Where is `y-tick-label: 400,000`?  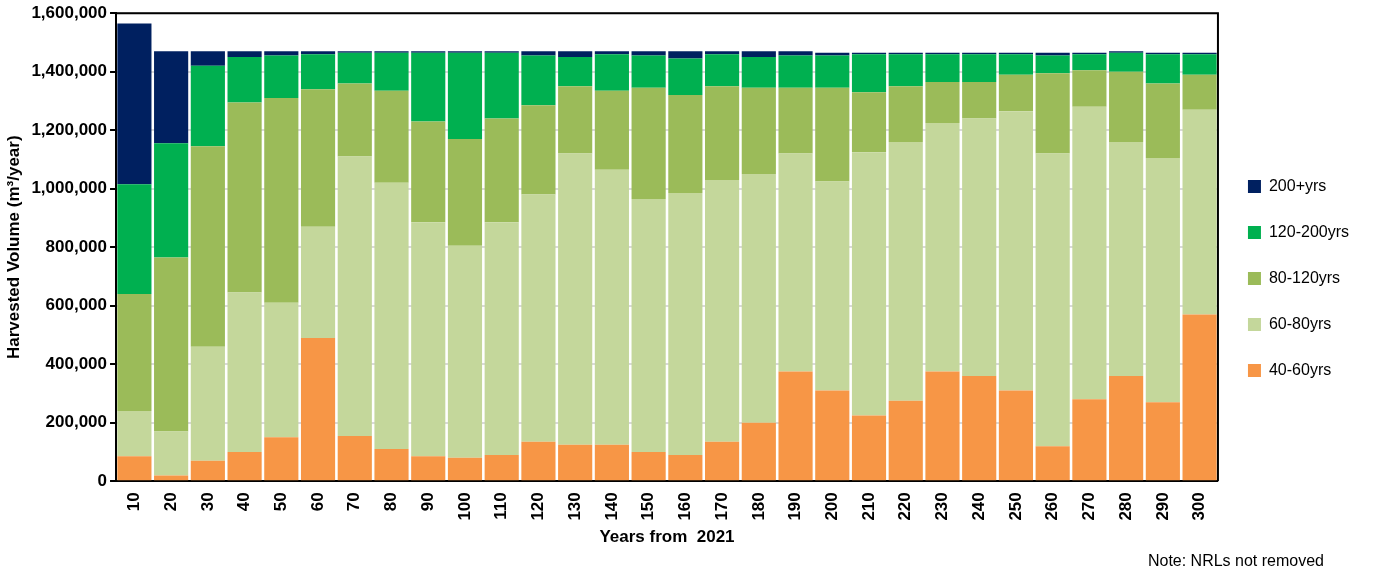
y-tick-label: 400,000 is located at coordinates (76, 363).